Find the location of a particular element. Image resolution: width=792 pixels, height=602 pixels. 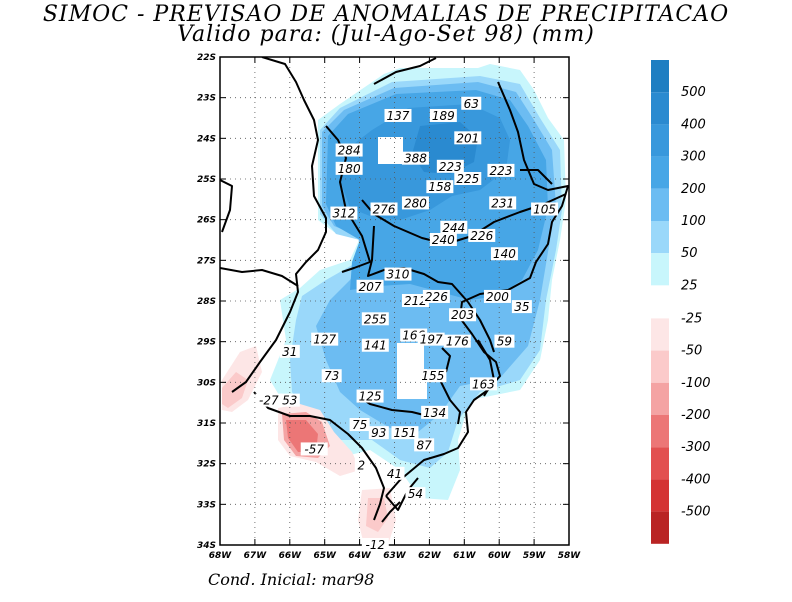

contour-value-label: 35 is located at coordinates (521, 307).